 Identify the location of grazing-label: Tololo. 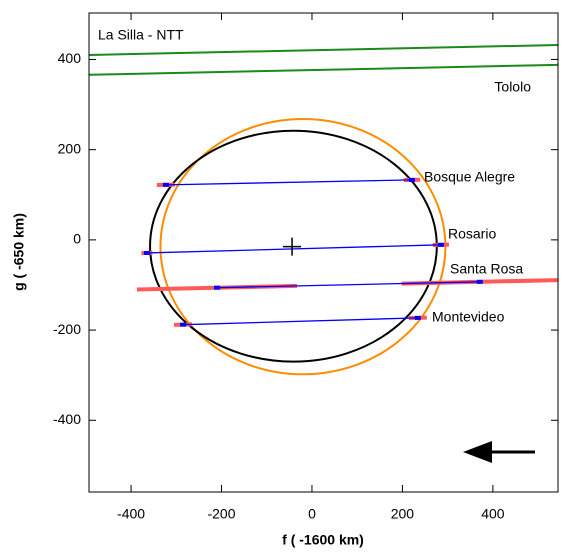
(512, 87).